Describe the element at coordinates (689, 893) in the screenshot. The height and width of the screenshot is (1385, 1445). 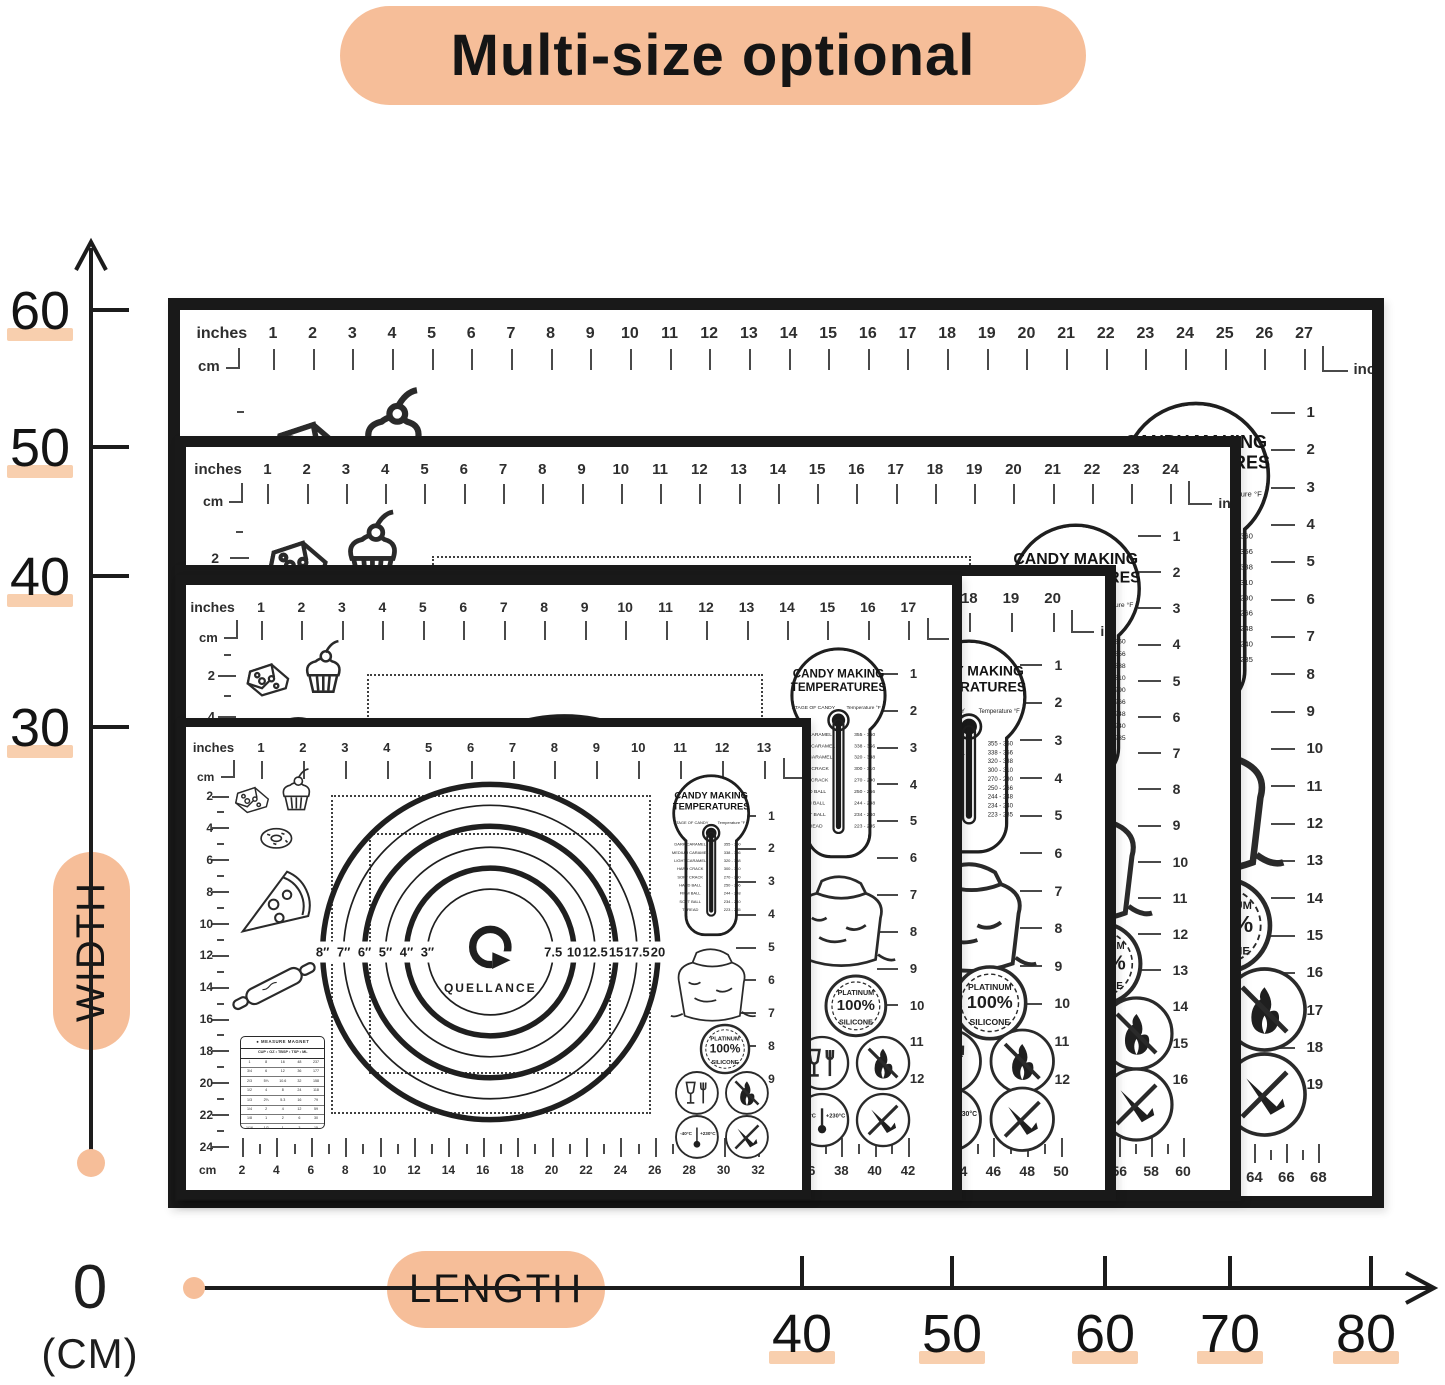
I see `svg-text: FIRM BALL` at that location.